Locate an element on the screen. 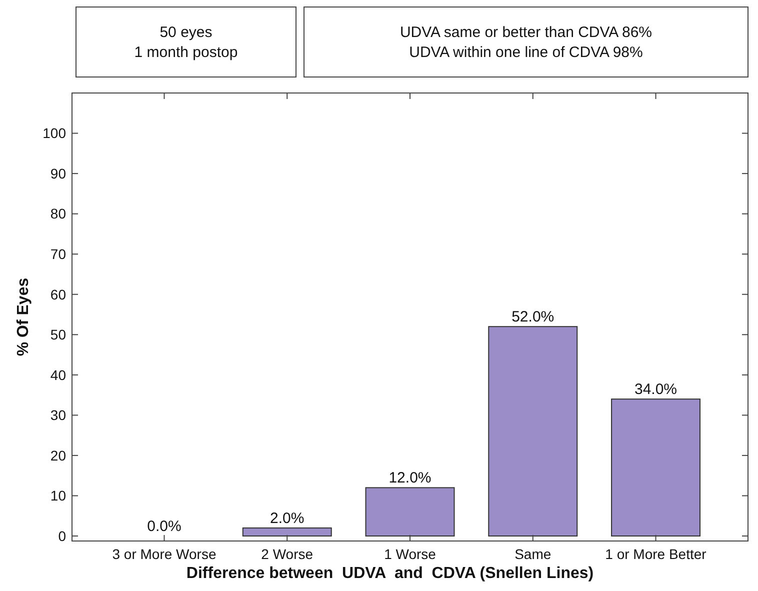 This screenshot has width=758, height=591. x-axis-title: Difference between UDVA and CDVA (Snellen Lines) is located at coordinates (390, 573).